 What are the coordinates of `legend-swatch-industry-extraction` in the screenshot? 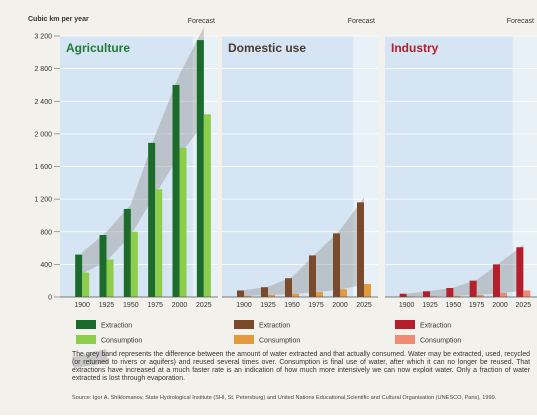 It's located at (405, 324).